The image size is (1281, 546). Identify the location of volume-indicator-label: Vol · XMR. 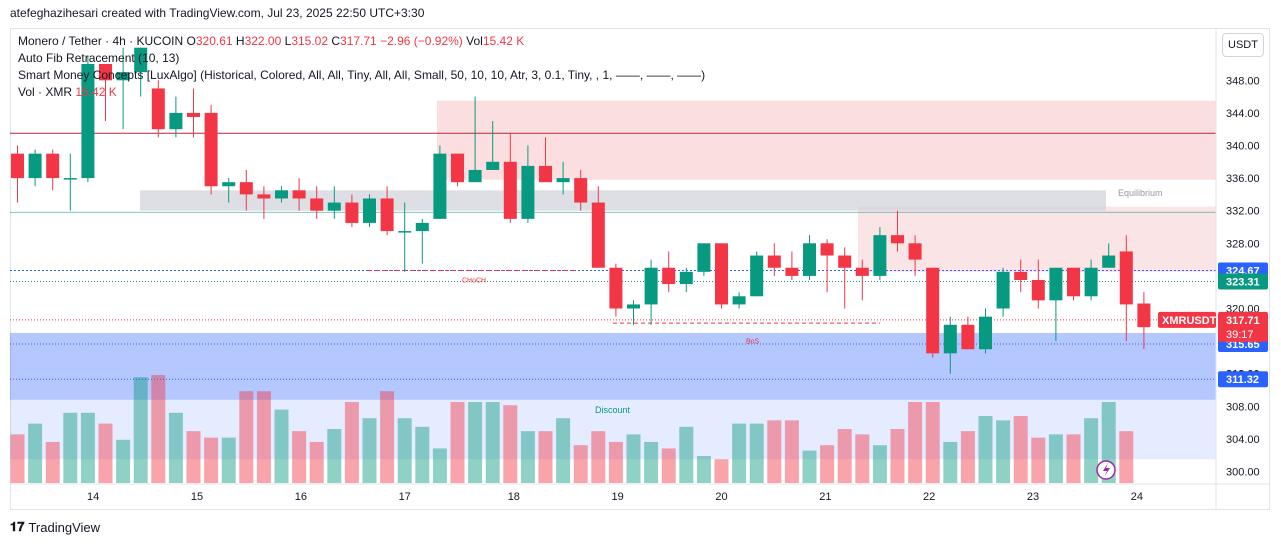
(45, 92).